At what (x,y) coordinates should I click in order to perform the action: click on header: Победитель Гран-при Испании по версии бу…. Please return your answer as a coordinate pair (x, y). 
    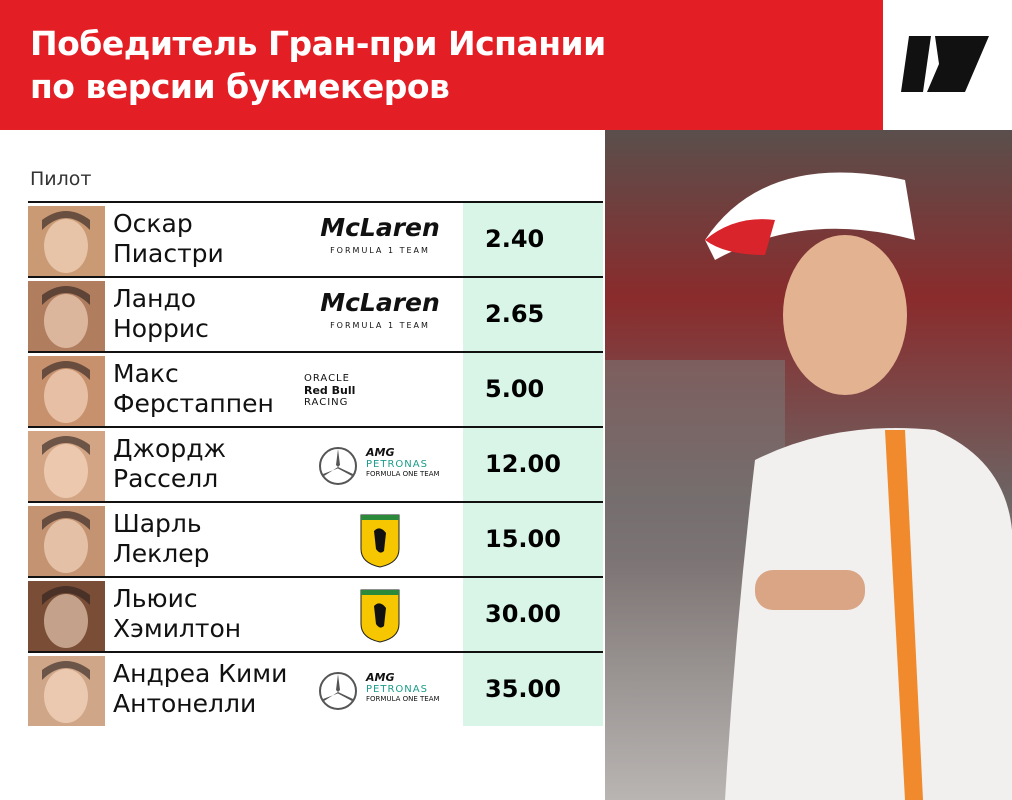
    Looking at the image, I should click on (441, 65).